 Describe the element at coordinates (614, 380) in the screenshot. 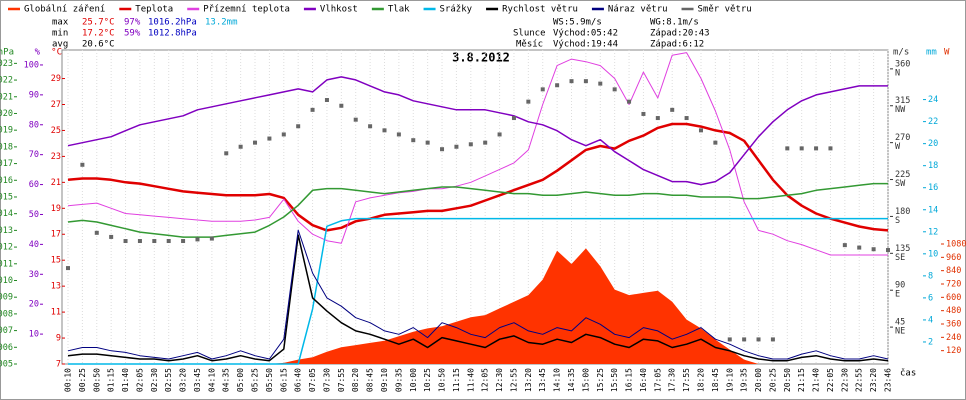

I see `x-tick-label: 15:50` at that location.